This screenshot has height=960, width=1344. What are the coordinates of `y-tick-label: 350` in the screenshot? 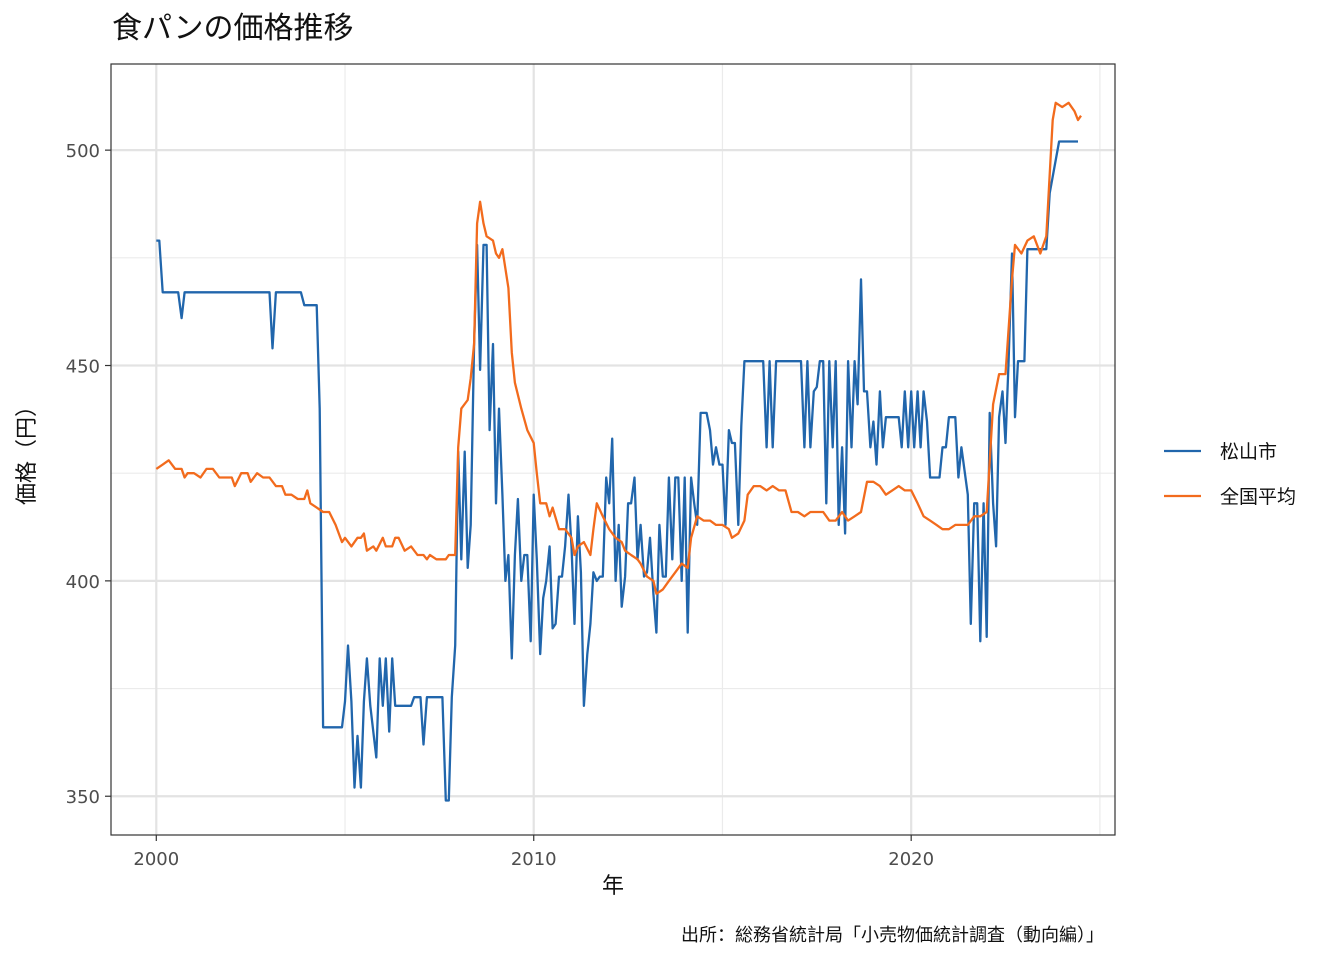 It's located at (83, 797).